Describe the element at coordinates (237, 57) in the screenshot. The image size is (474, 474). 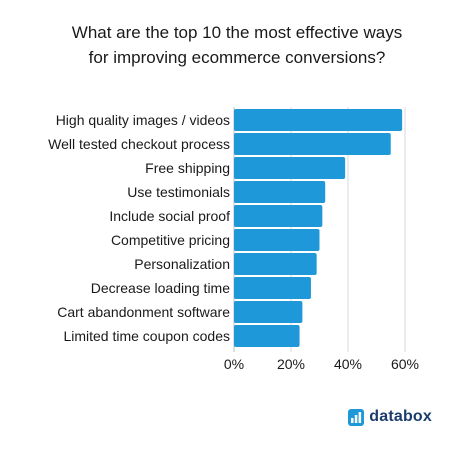
I see `chart-title-line-2: for improving ecommerce conversions?` at that location.